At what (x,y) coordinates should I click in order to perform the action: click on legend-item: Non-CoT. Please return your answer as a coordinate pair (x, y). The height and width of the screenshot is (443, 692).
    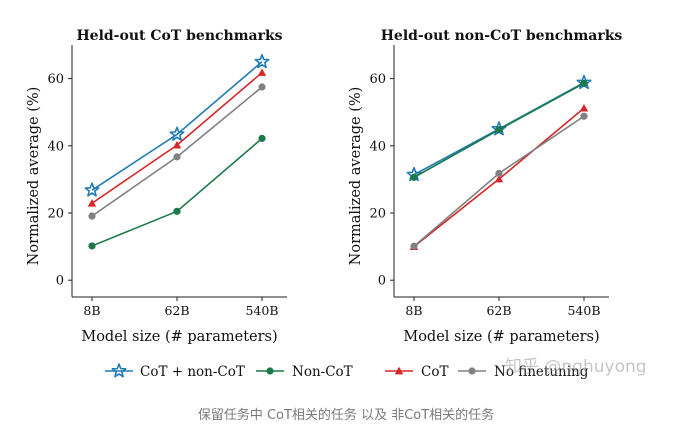
    Looking at the image, I should click on (304, 372).